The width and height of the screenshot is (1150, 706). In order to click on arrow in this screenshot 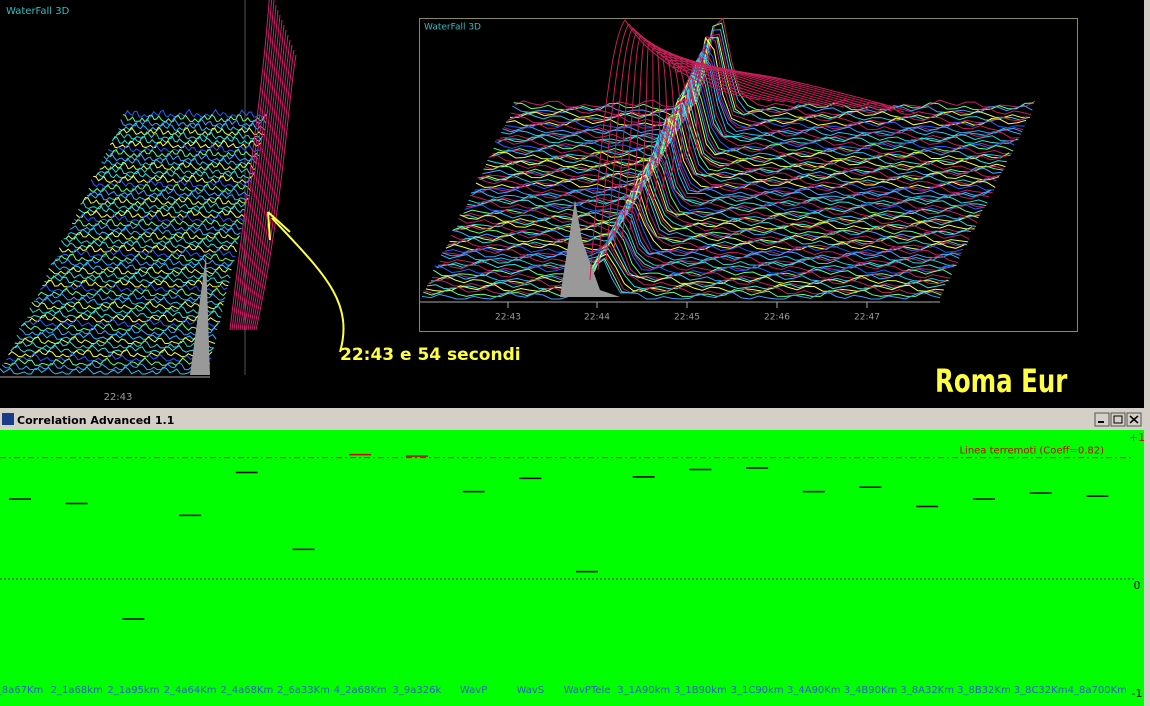, I will do `click(308, 285)`.